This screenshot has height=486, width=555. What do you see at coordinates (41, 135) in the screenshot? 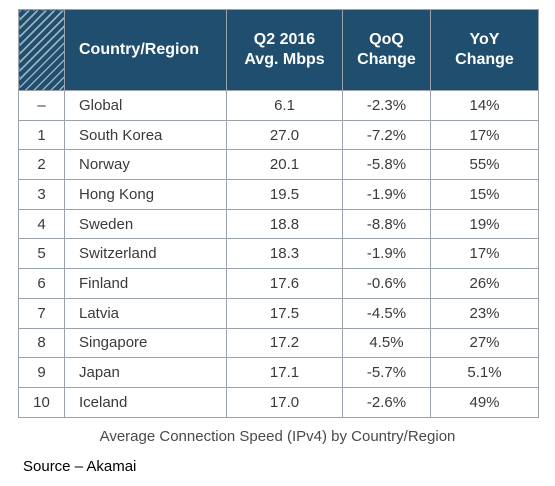
I see `rank-cell: 1` at bounding box center [41, 135].